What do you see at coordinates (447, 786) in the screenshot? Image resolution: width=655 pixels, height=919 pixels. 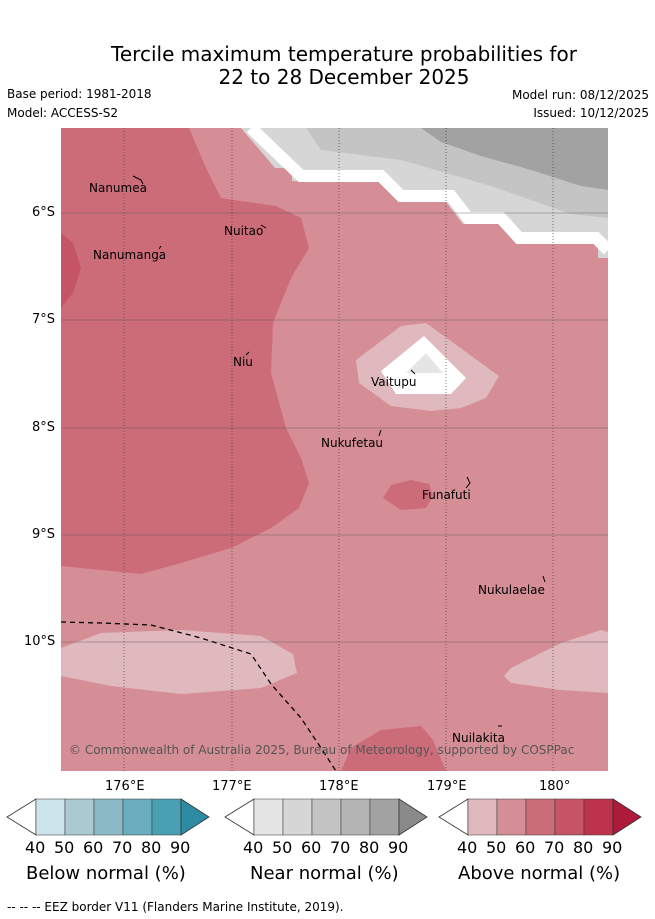 I see `lon-label-179: 179°E` at bounding box center [447, 786].